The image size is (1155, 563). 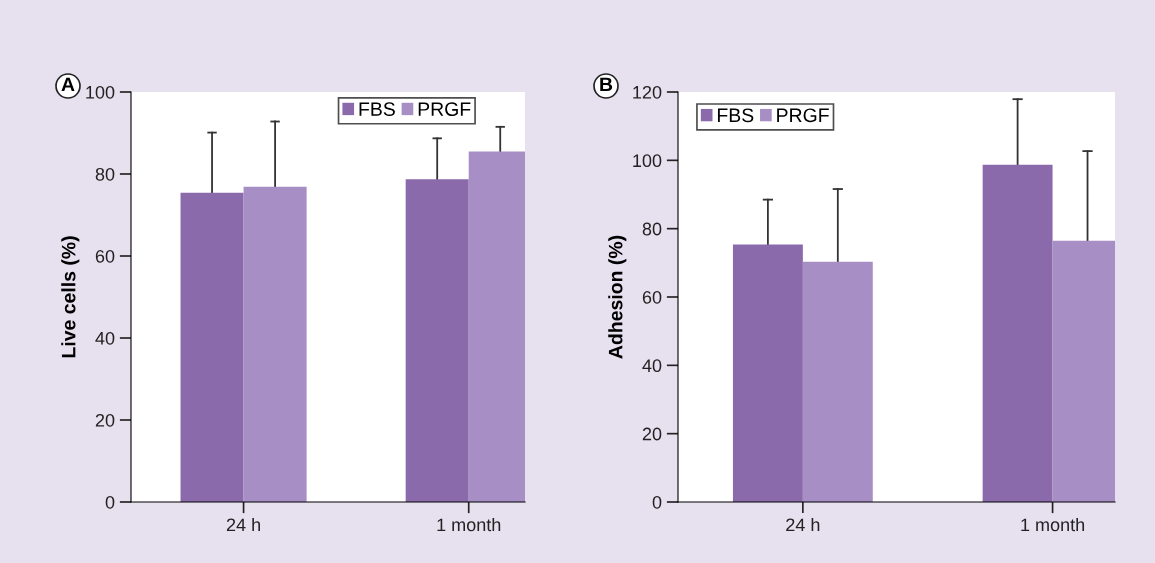 What do you see at coordinates (617, 297) in the screenshot?
I see `y-axis-title: Adhesion (%)` at bounding box center [617, 297].